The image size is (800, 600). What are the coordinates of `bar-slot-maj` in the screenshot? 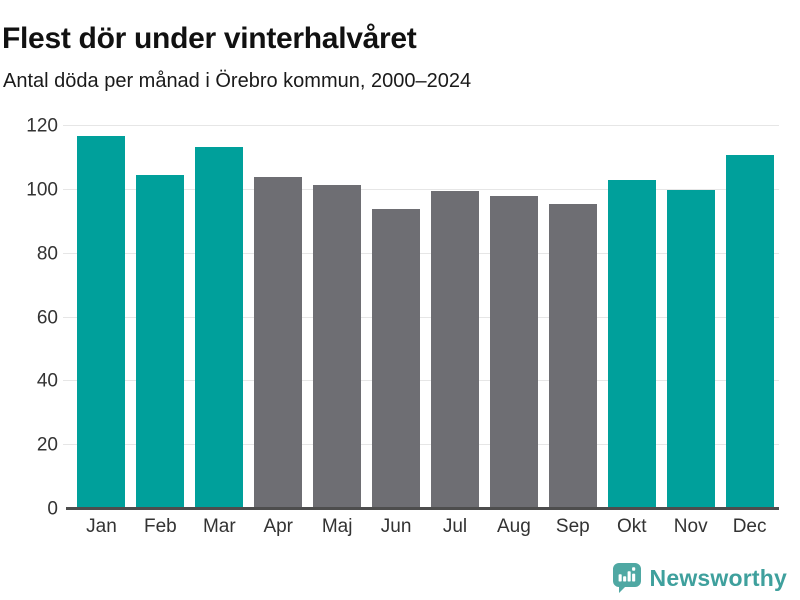 It's located at (337, 317).